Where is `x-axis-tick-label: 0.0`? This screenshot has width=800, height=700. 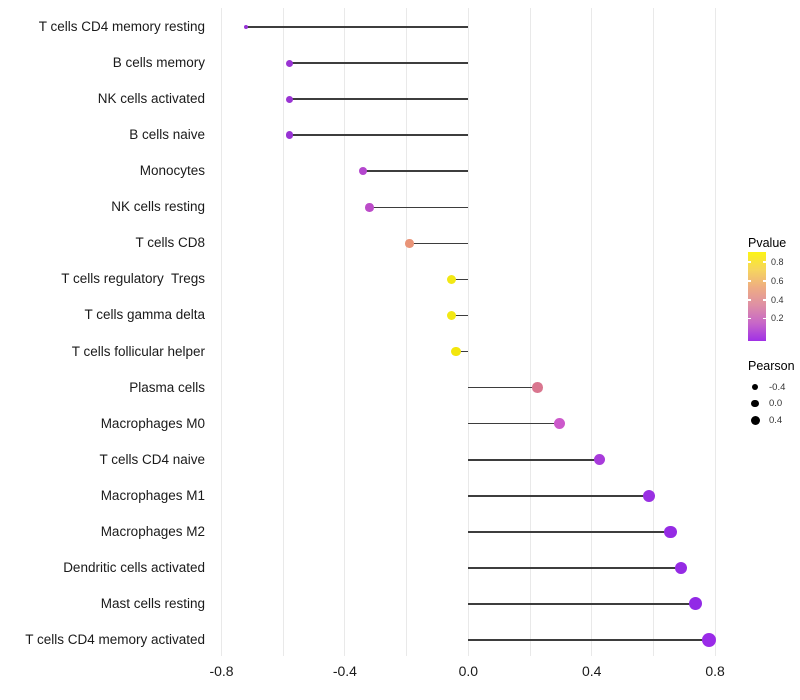 x-axis-tick-label: 0.0 is located at coordinates (468, 671).